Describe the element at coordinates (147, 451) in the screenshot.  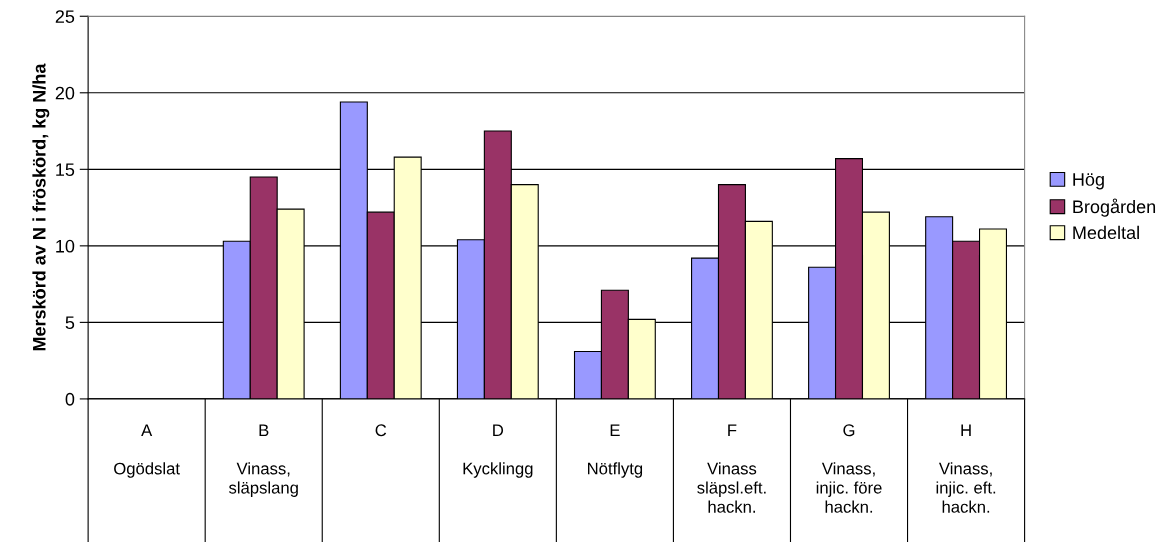
I see `category-label: A Ogödslat` at that location.